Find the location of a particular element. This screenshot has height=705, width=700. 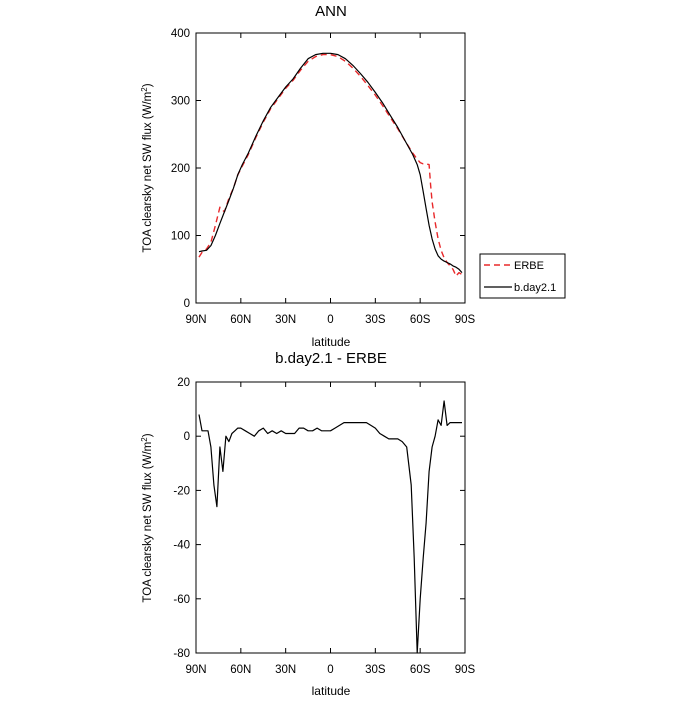

panel-title: b.day2.1 - ERBE is located at coordinates (331, 358).